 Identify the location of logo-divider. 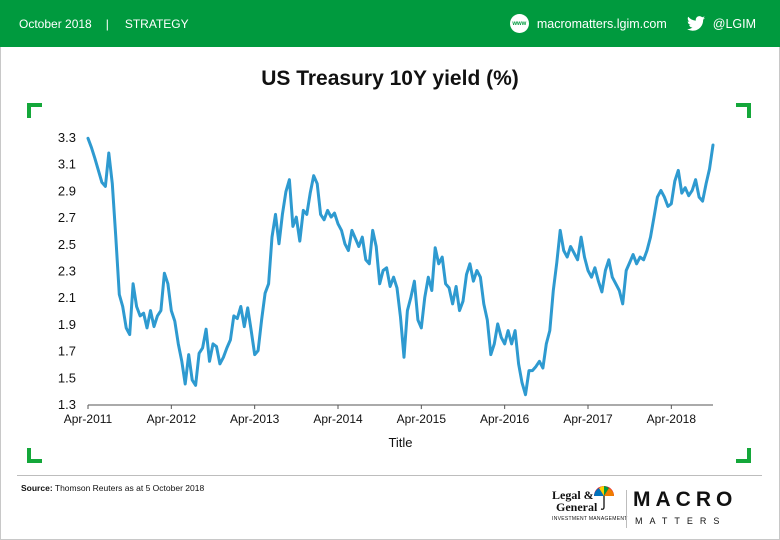
(626, 509).